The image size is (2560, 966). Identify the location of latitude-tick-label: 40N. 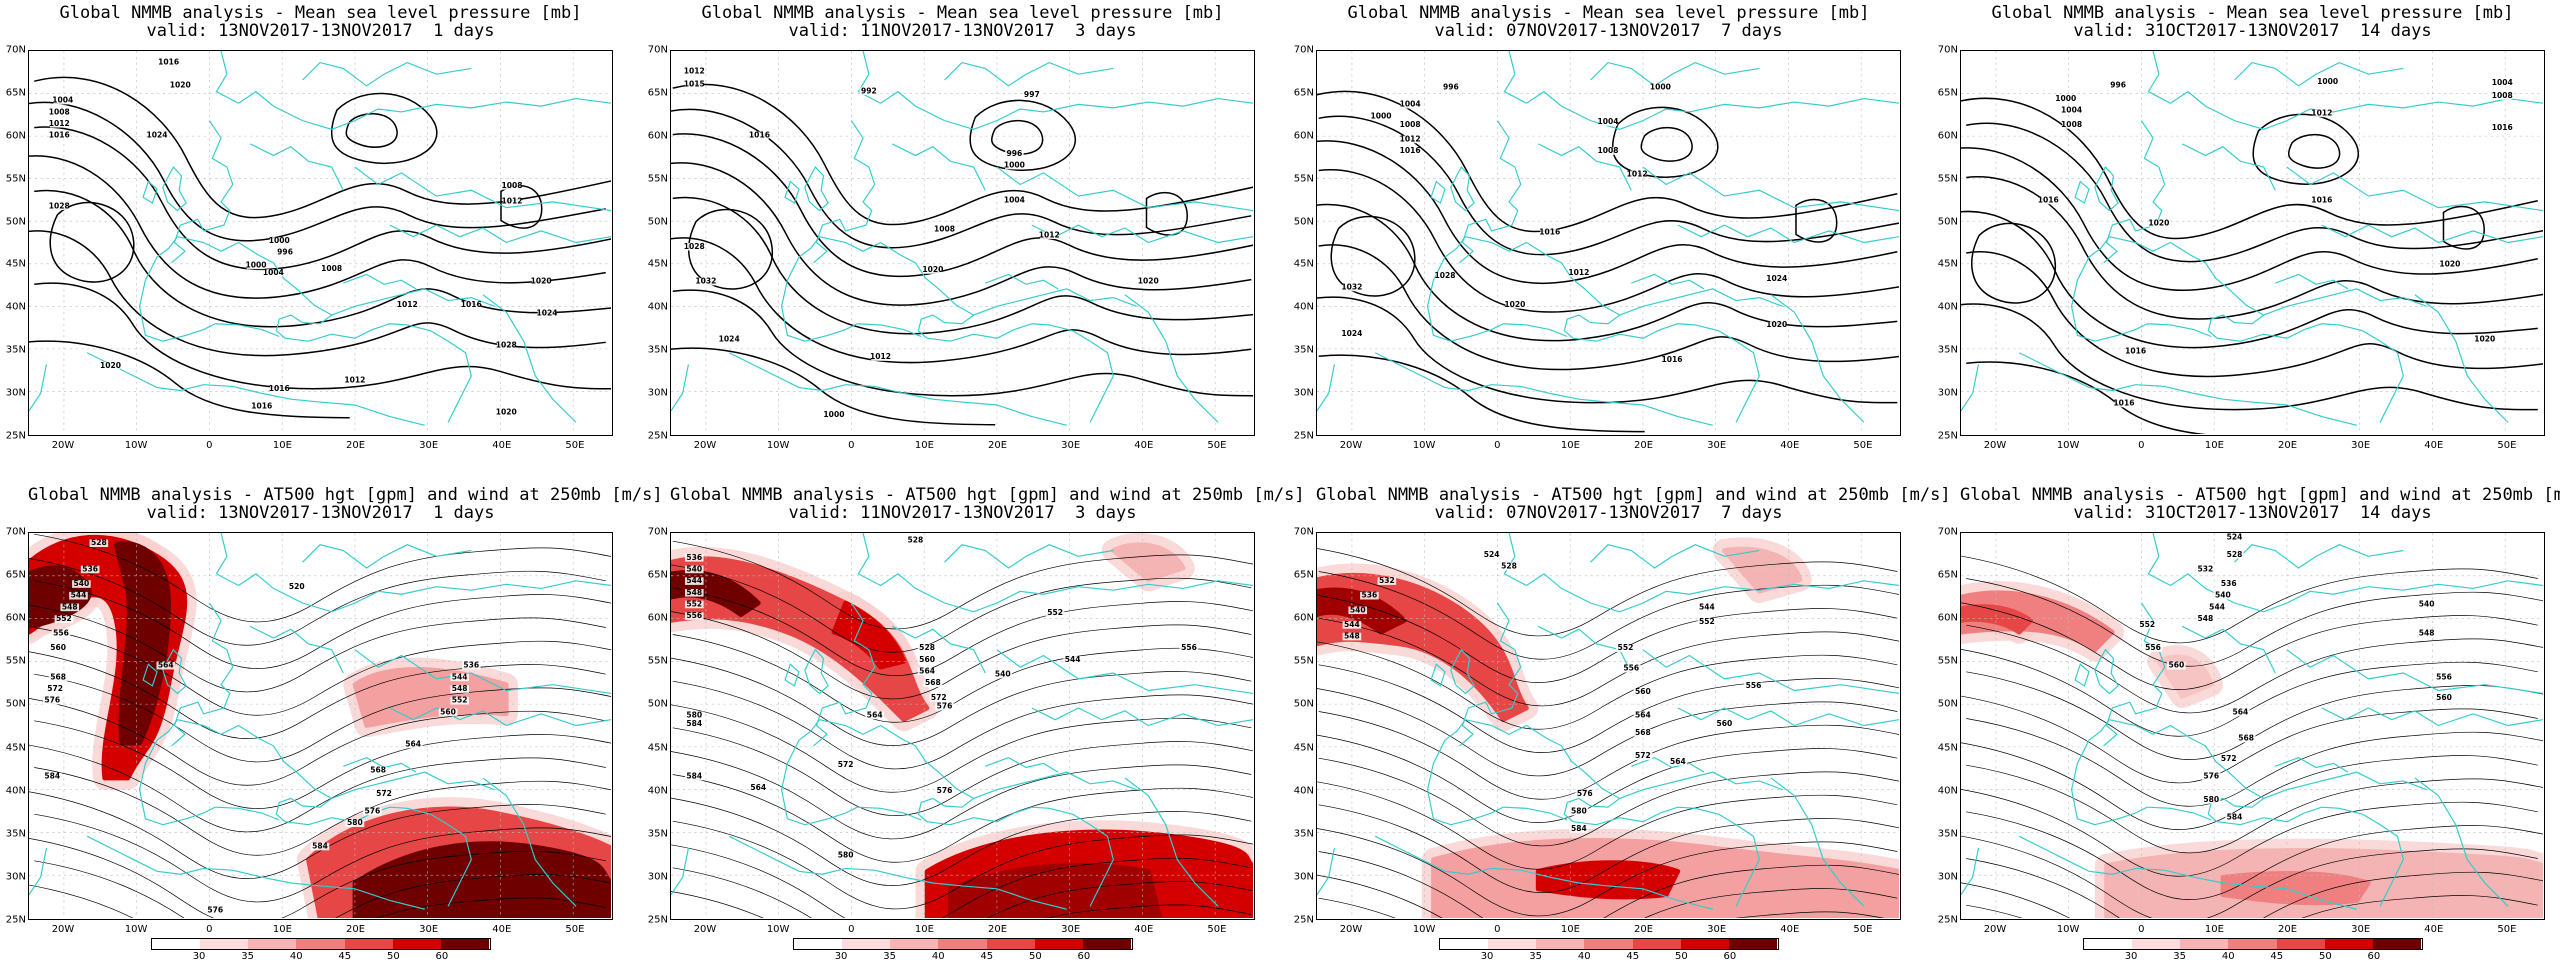
(1947, 307).